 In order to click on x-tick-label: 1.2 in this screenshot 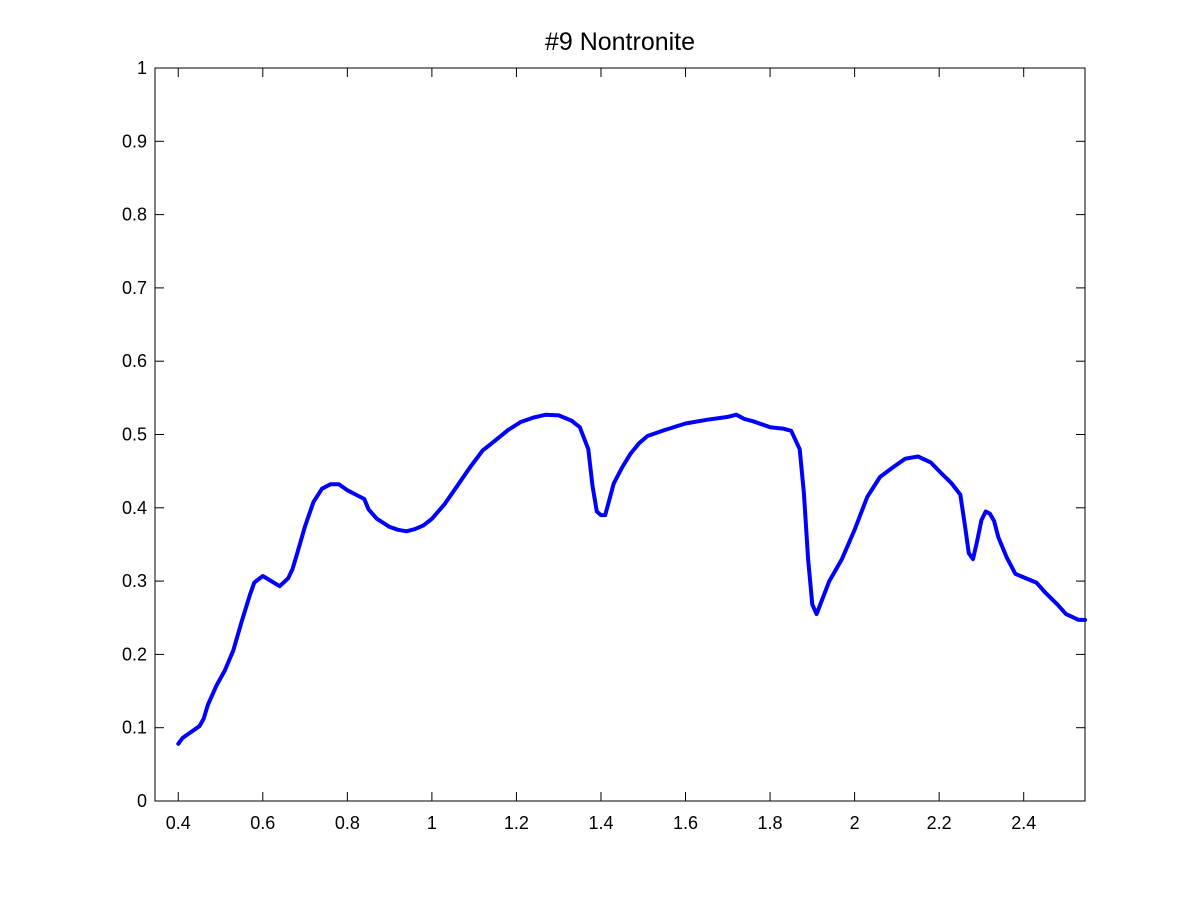, I will do `click(516, 823)`.